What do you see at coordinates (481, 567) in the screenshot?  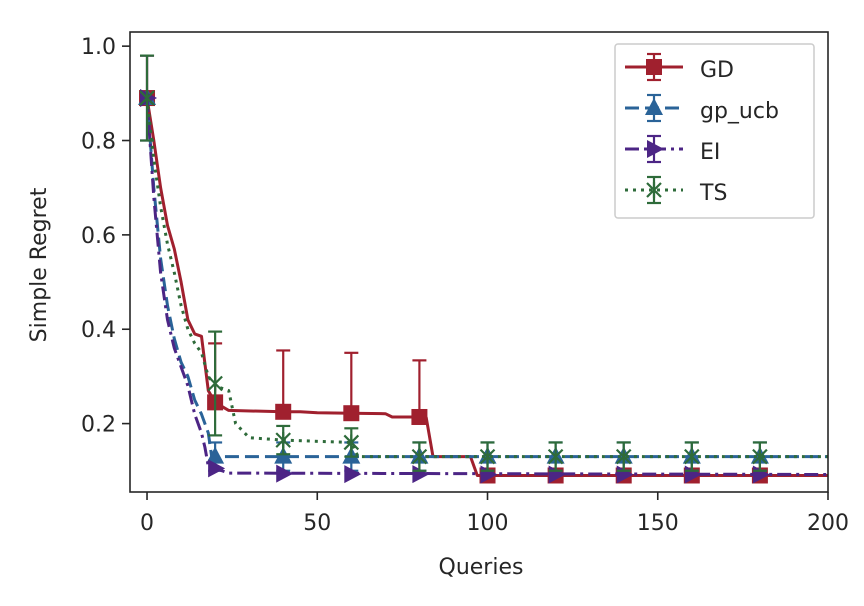 I see `x-axis-label: Queries` at bounding box center [481, 567].